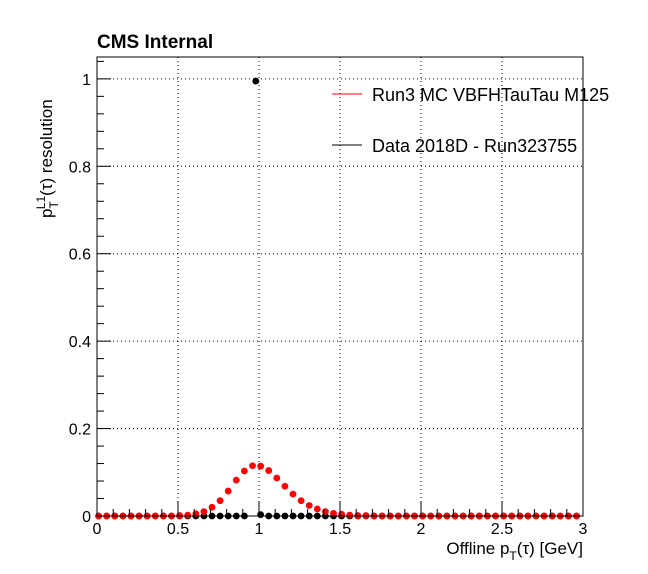 The width and height of the screenshot is (648, 574). I want to click on chart-title: CMS Internal, so click(155, 42).